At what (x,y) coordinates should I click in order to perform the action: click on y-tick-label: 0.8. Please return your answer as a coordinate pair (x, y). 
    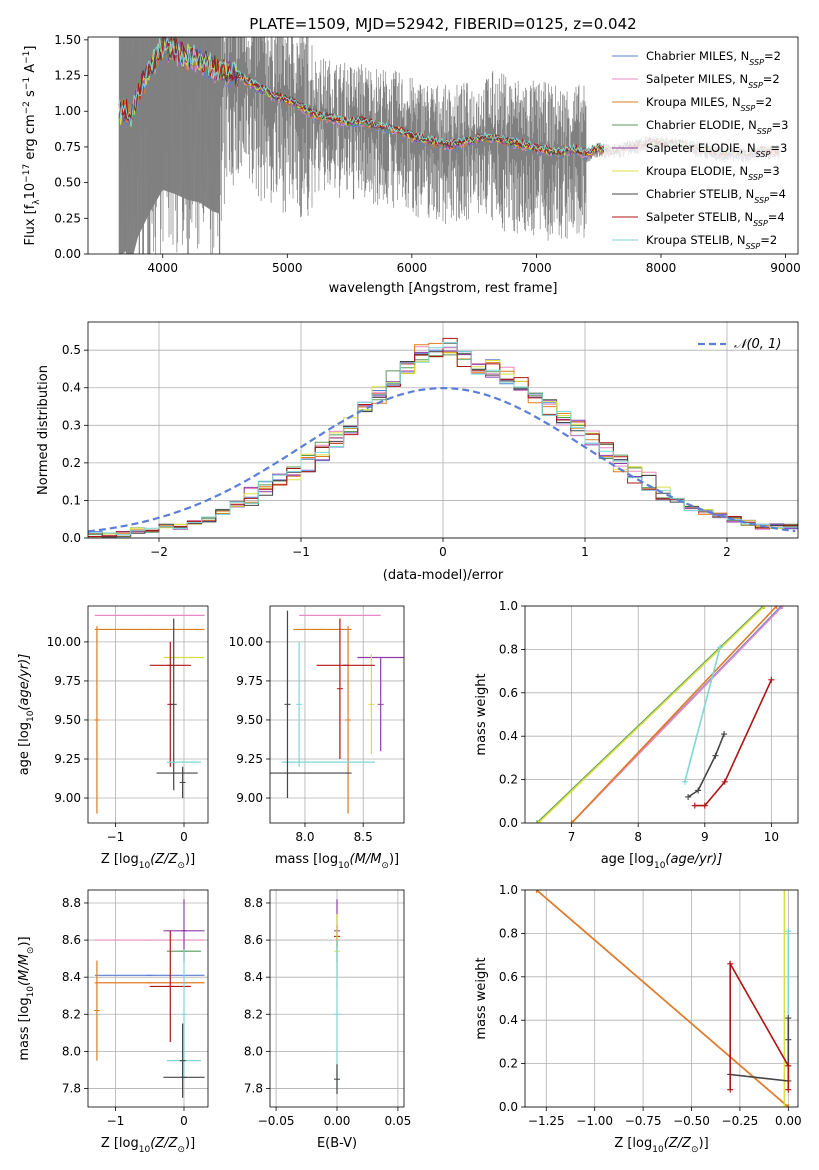
    Looking at the image, I should click on (508, 933).